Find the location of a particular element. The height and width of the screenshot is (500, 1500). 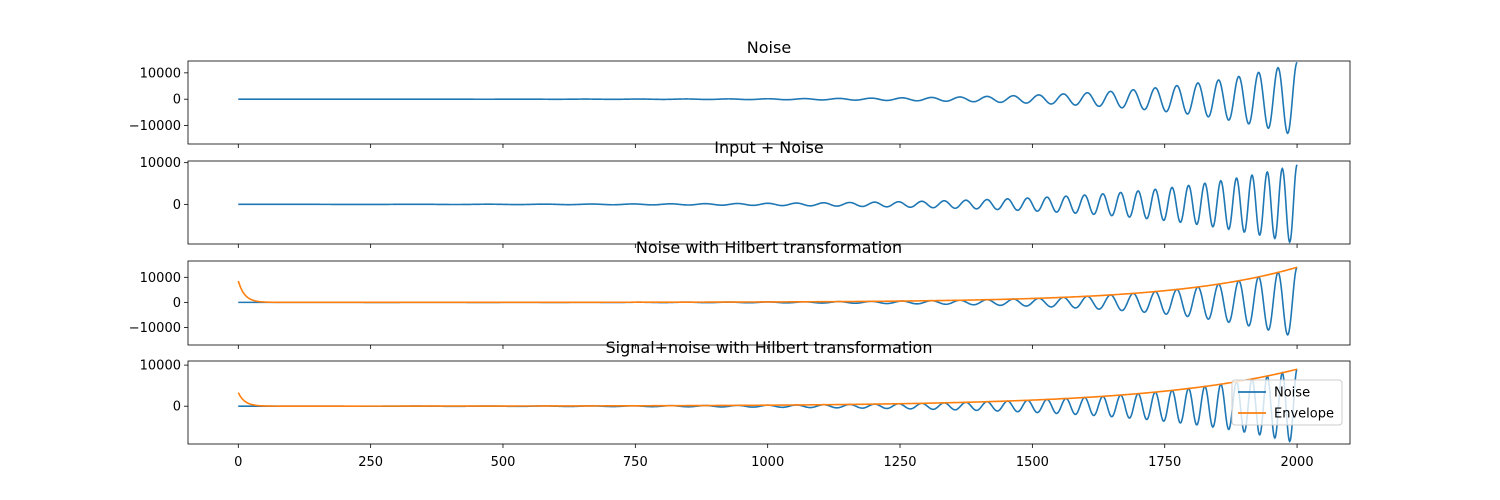

x-tick-label: 250 is located at coordinates (370, 462).